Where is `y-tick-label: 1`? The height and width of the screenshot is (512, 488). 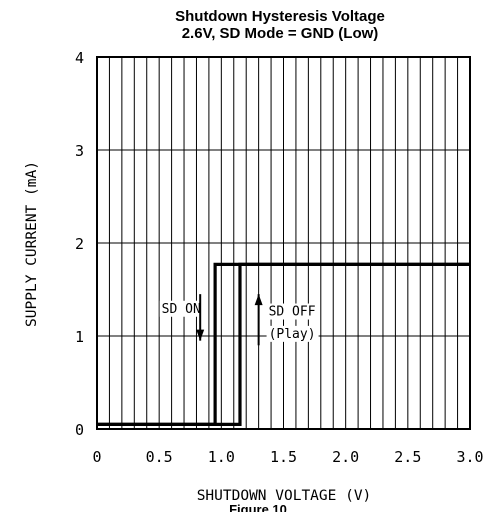
y-tick-label: 1 is located at coordinates (79, 337).